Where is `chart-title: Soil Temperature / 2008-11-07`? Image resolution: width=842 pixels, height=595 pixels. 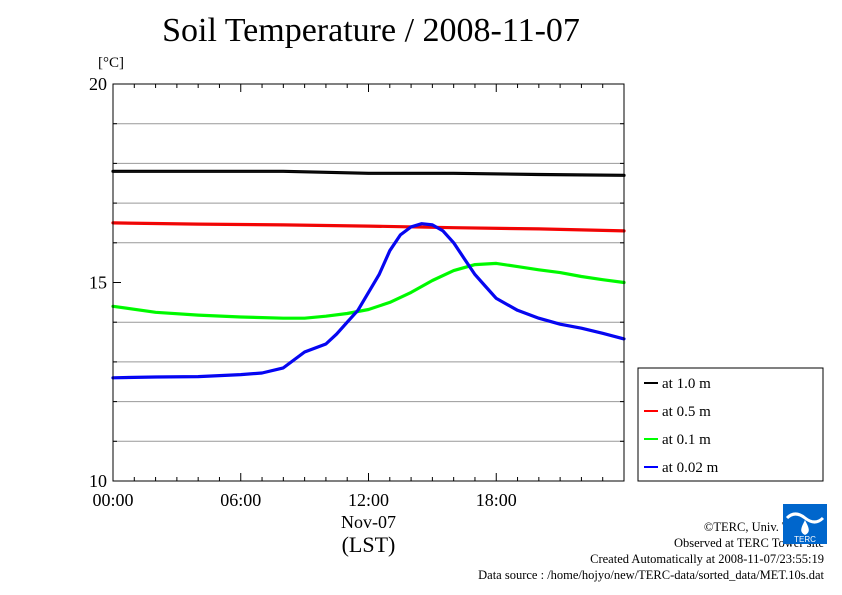 chart-title: Soil Temperature / 2008-11-07 is located at coordinates (371, 30).